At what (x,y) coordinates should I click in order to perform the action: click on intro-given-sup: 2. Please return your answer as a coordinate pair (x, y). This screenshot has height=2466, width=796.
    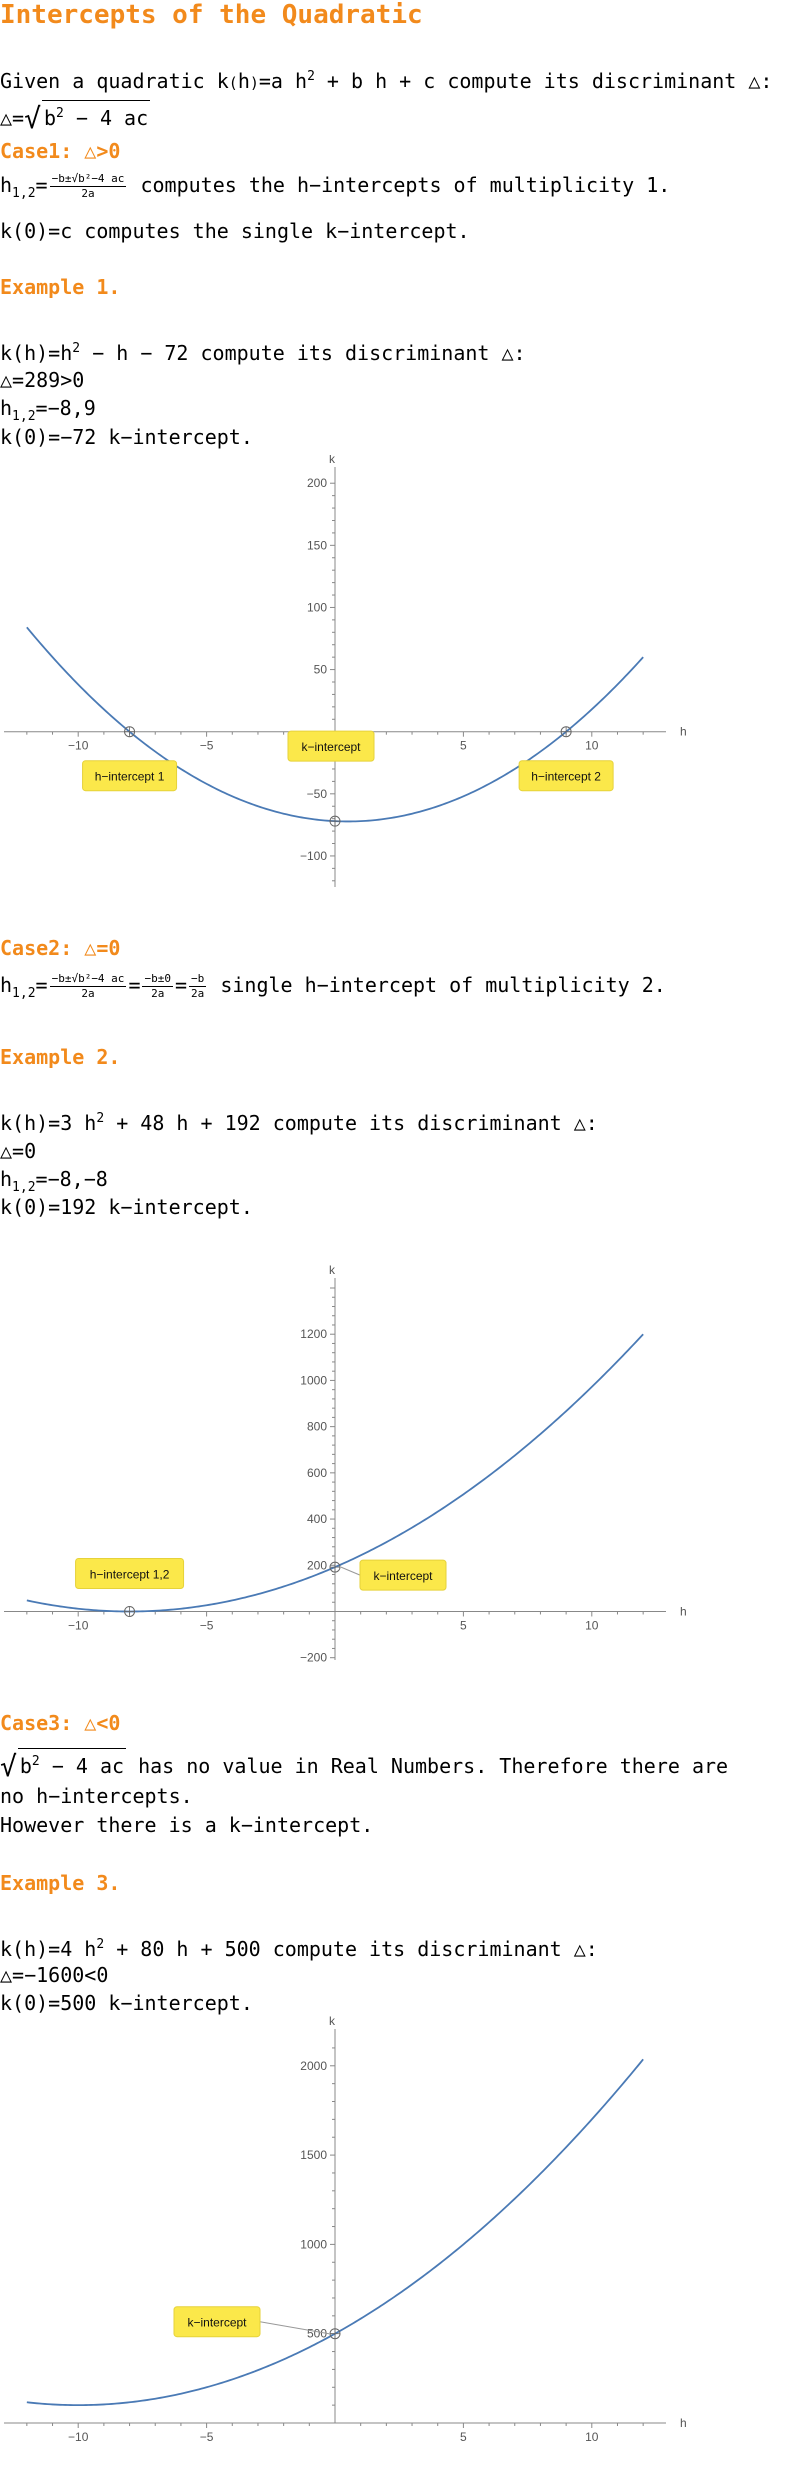
    Looking at the image, I should click on (311, 76).